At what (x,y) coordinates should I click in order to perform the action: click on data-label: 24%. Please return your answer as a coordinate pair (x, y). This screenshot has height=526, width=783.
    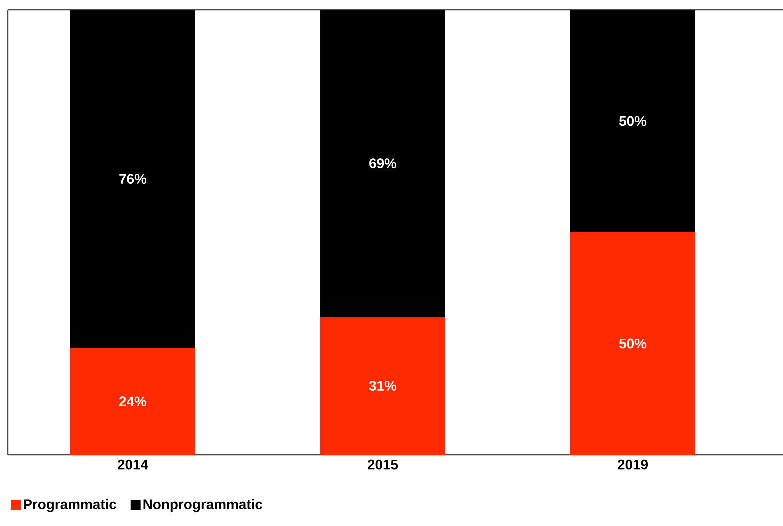
    Looking at the image, I should click on (133, 401).